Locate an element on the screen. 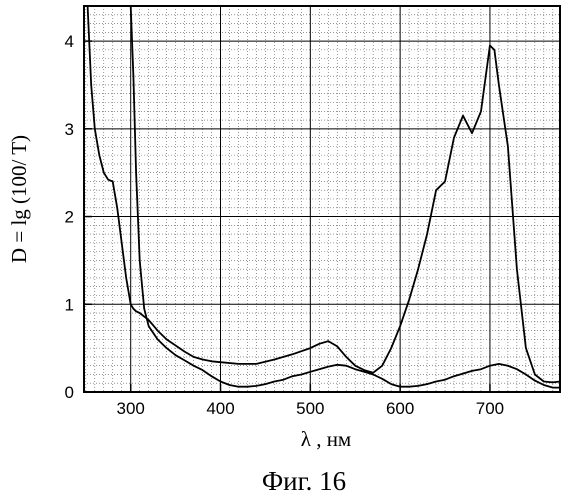 This screenshot has width=568, height=500. x-tick-label: 300 is located at coordinates (131, 408).